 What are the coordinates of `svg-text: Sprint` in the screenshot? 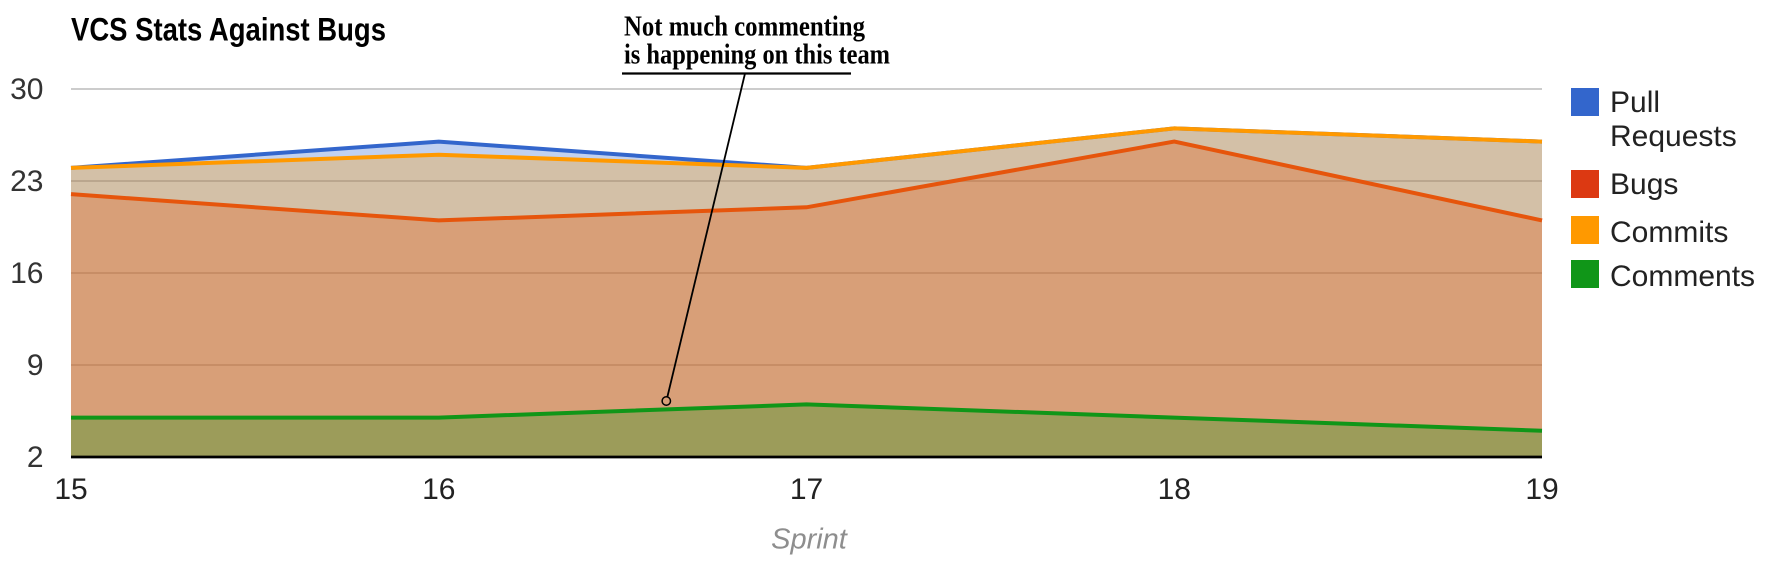 It's located at (810, 539).